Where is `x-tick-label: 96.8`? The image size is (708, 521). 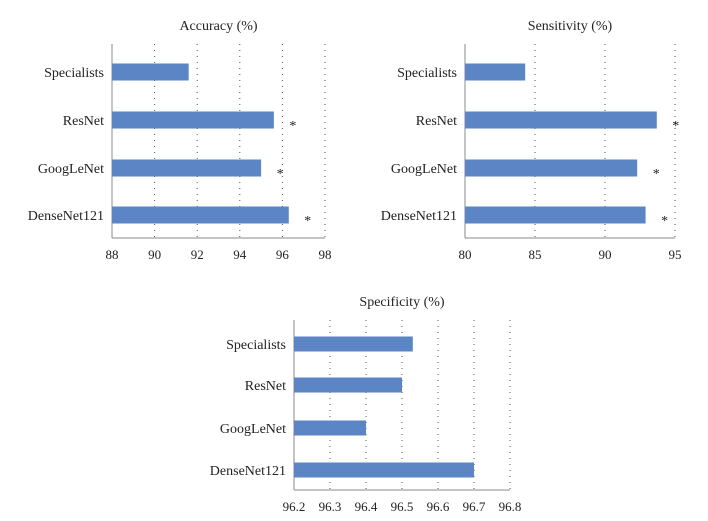
x-tick-label: 96.8 is located at coordinates (510, 506).